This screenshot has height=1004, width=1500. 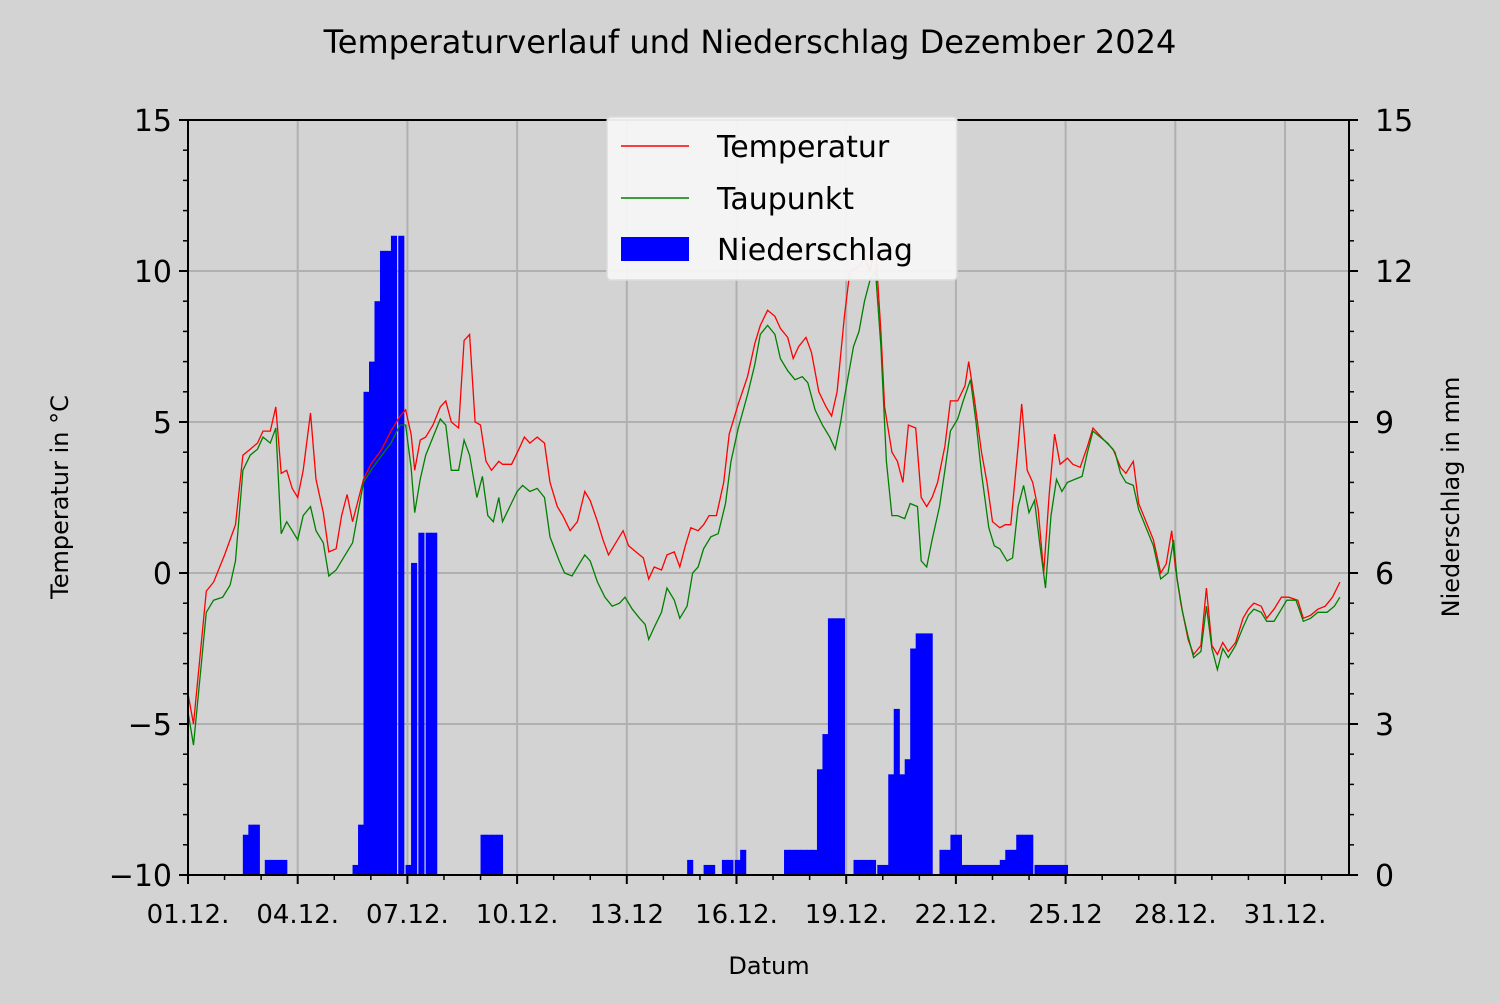 I want to click on legend-niederschlag-swatch, so click(x=655, y=249).